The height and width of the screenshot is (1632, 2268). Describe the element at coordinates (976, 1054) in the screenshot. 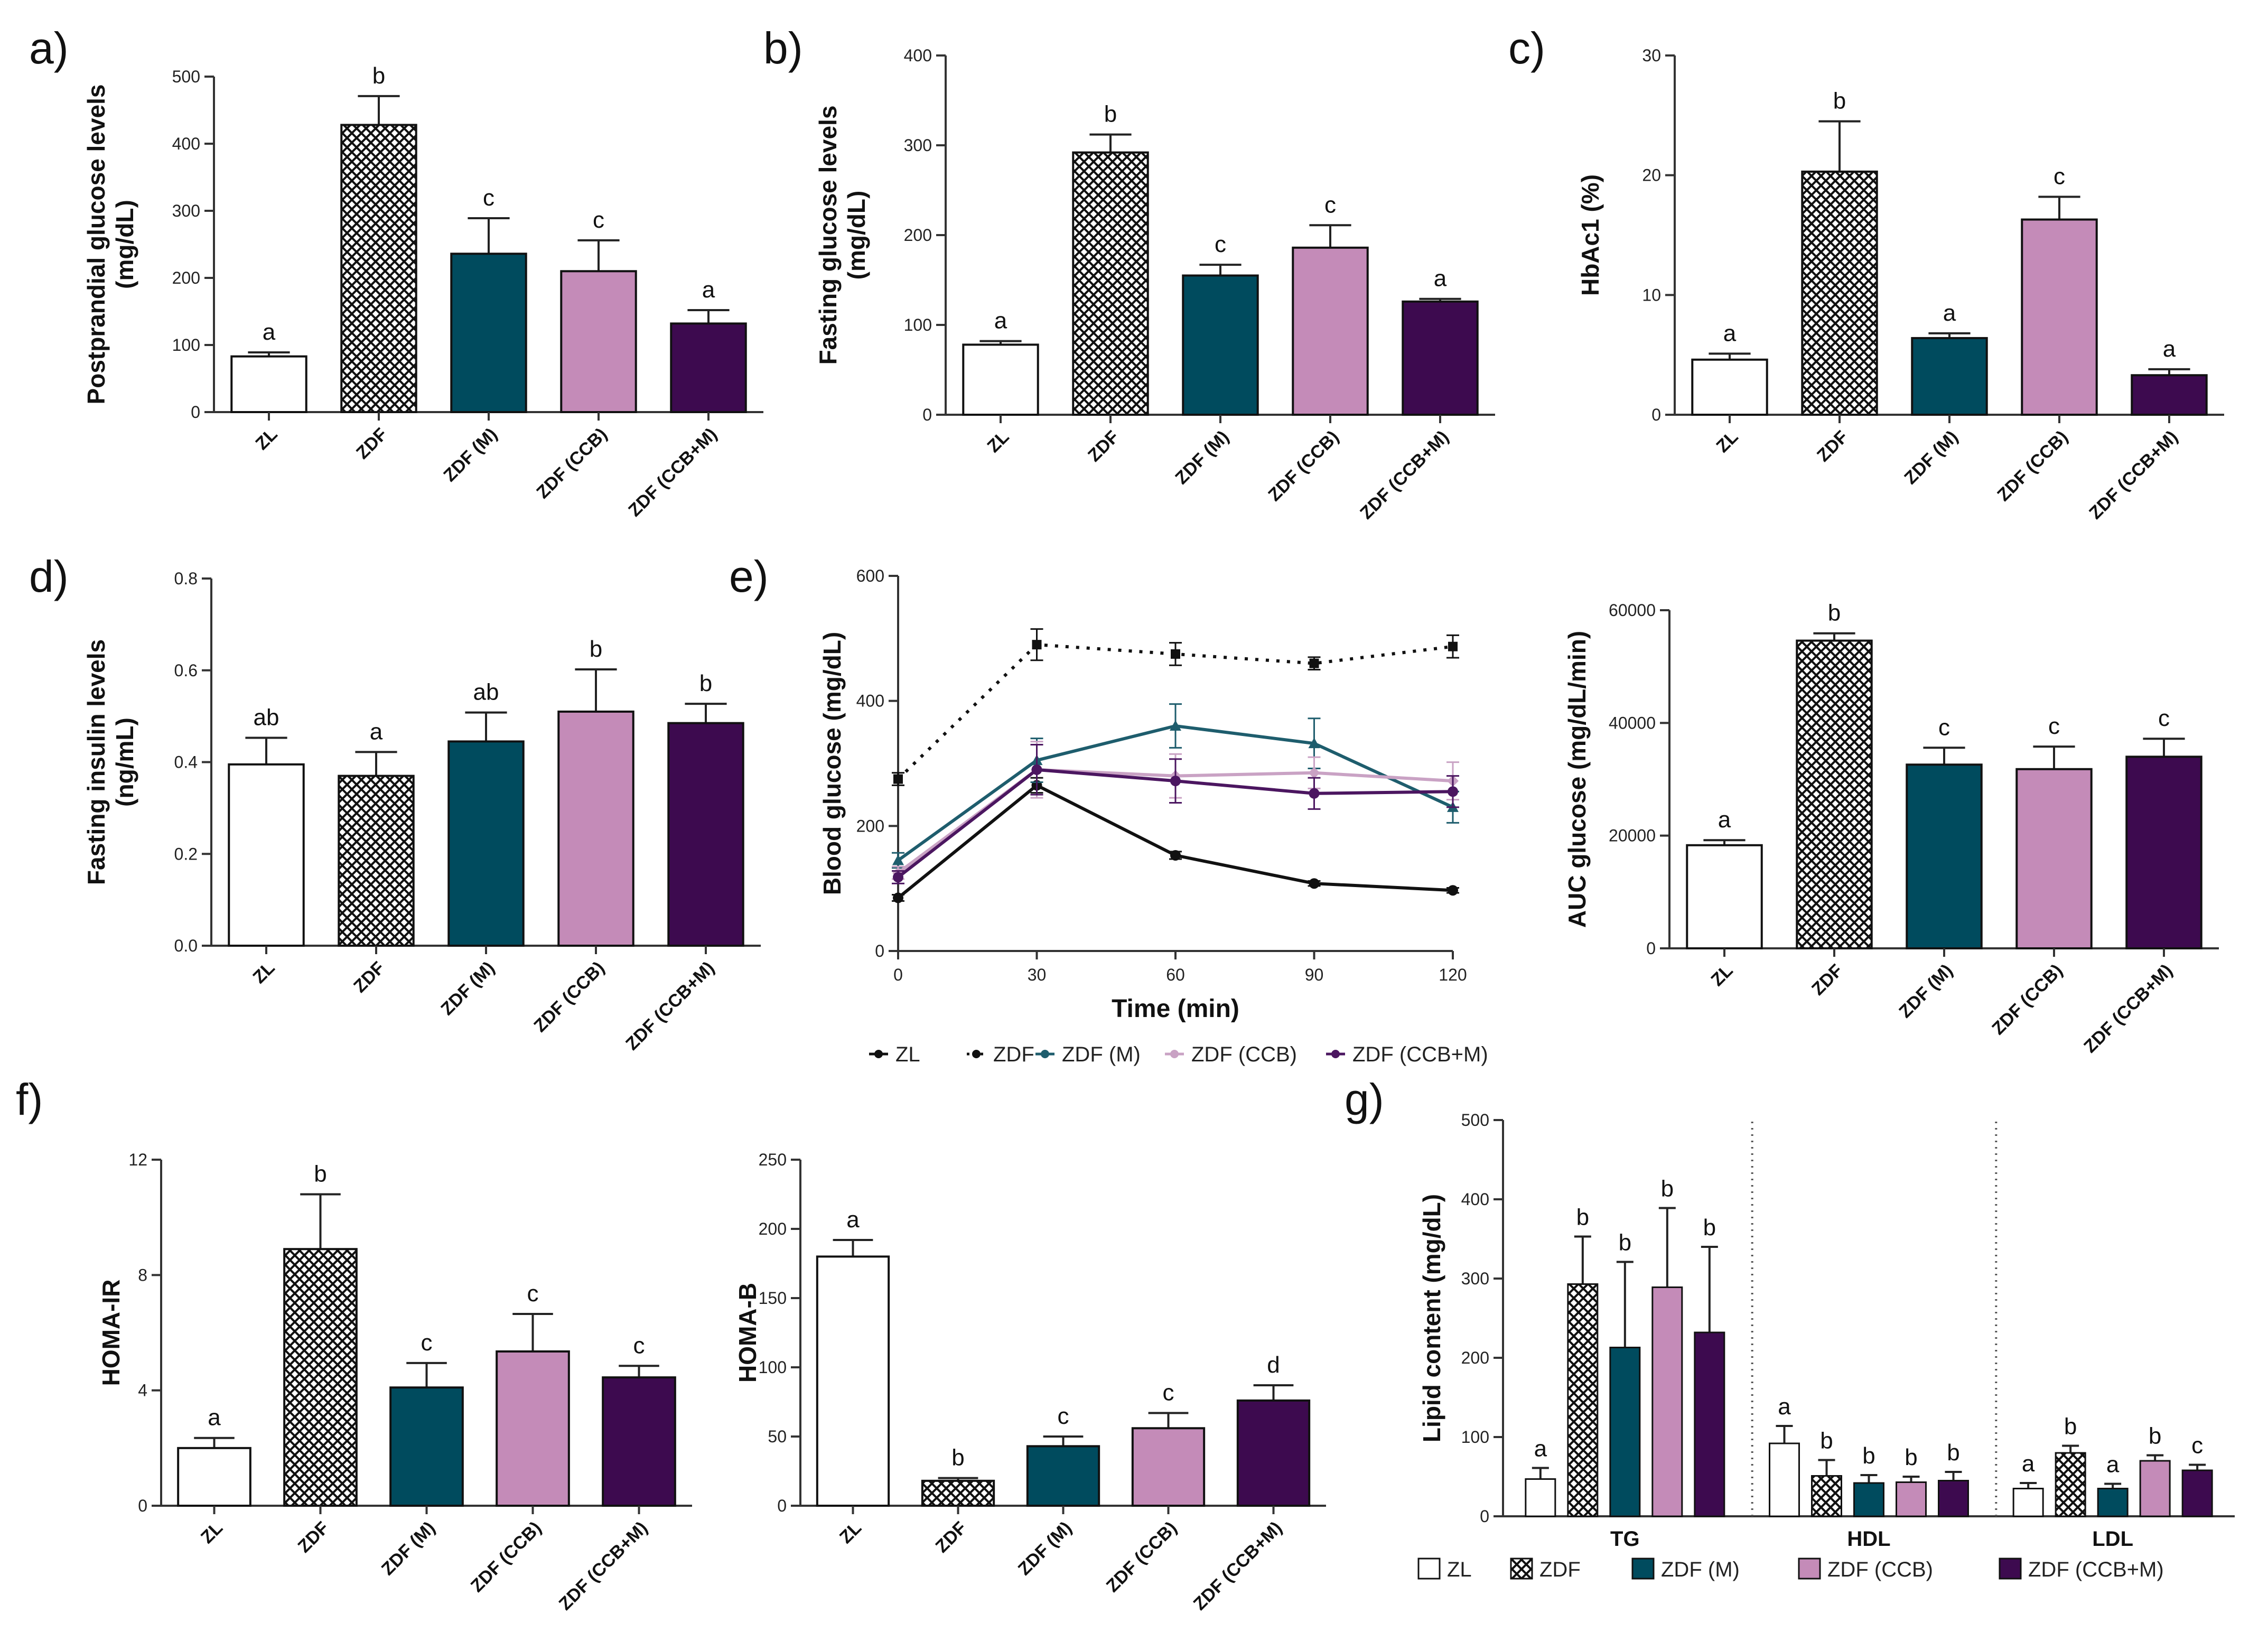

I see `legend-marker-zdf` at that location.